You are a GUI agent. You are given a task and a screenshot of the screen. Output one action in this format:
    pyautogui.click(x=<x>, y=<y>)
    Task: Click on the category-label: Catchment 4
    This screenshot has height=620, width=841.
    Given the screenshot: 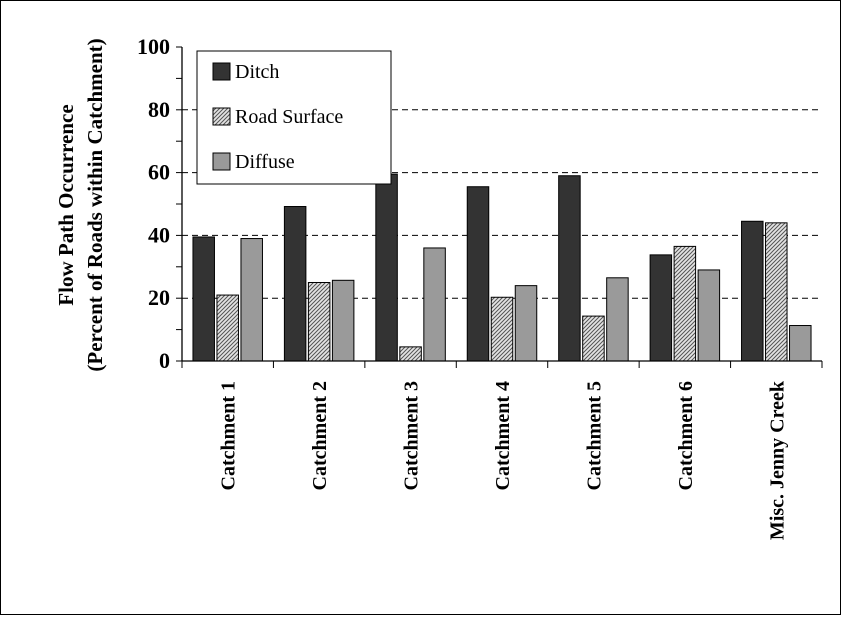 What is the action you would take?
    pyautogui.click(x=503, y=435)
    